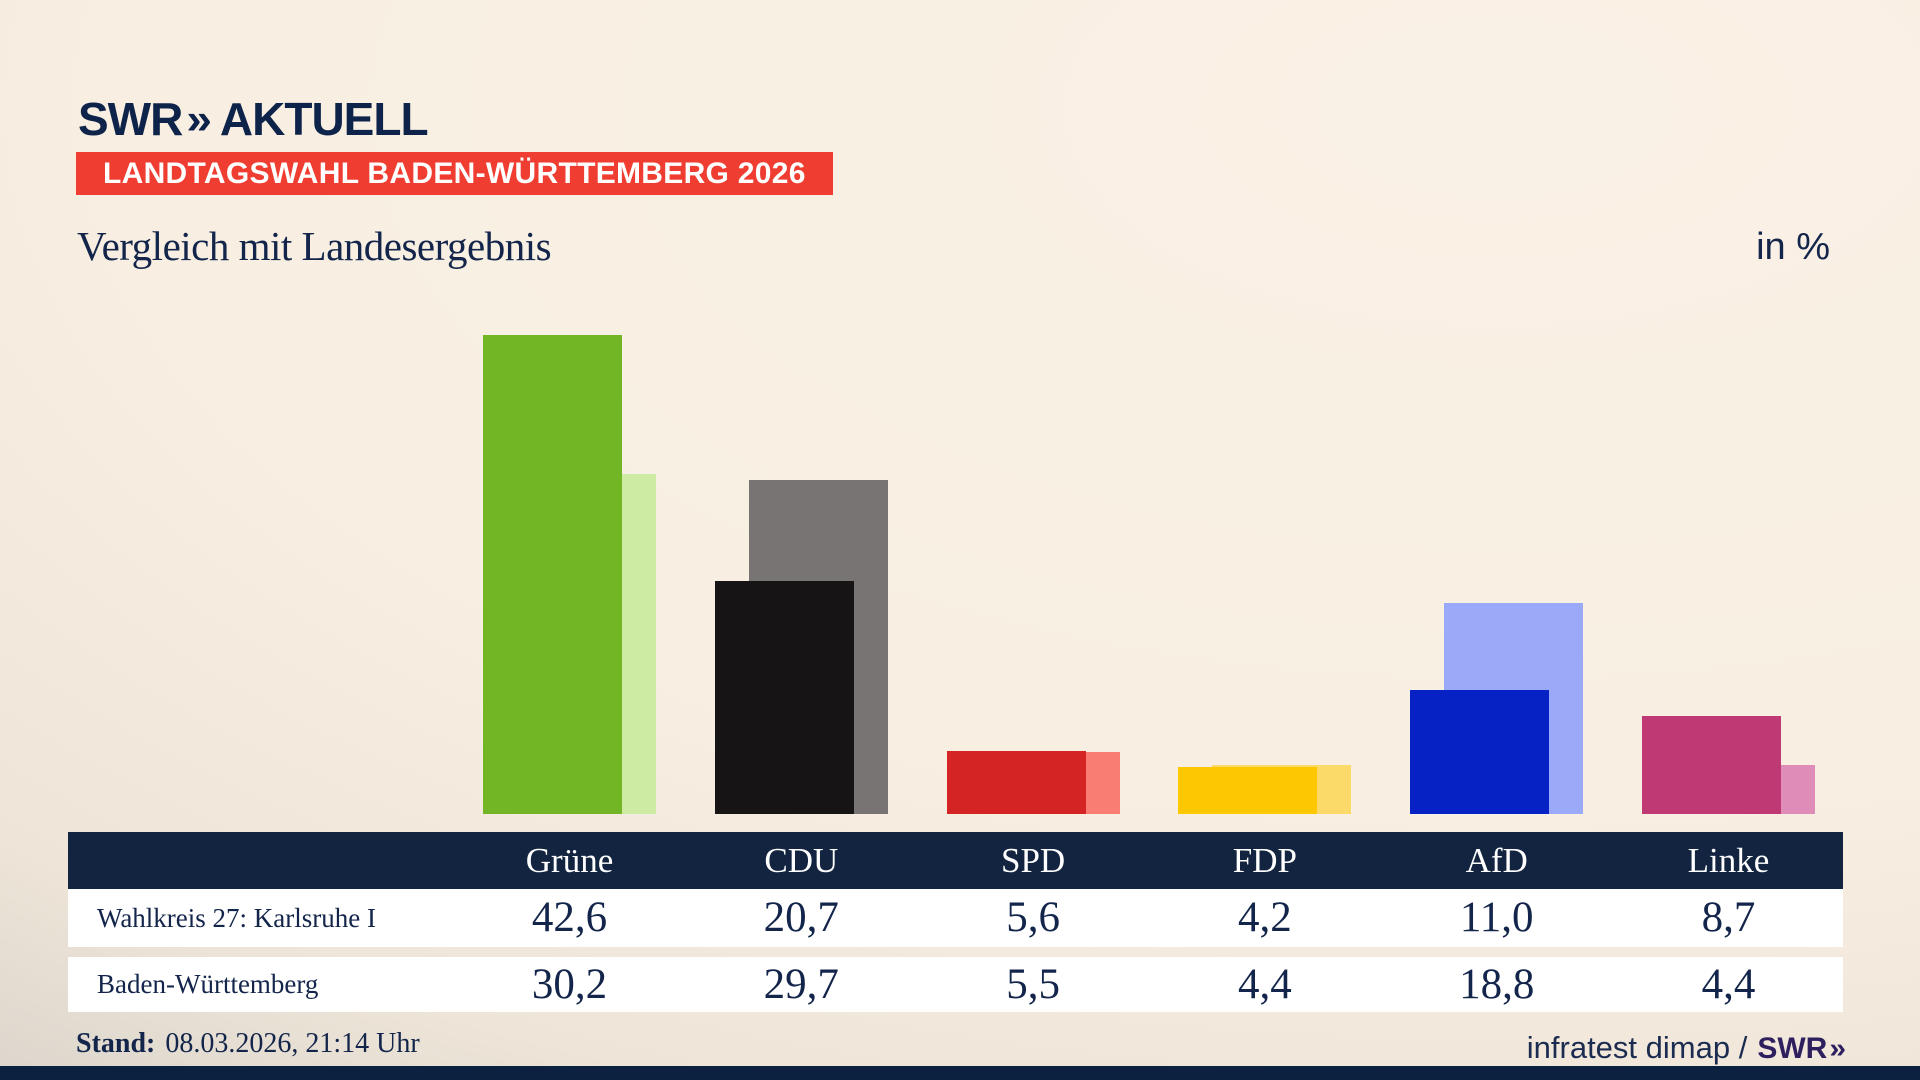  I want to click on unit-label: in %, so click(1793, 247).